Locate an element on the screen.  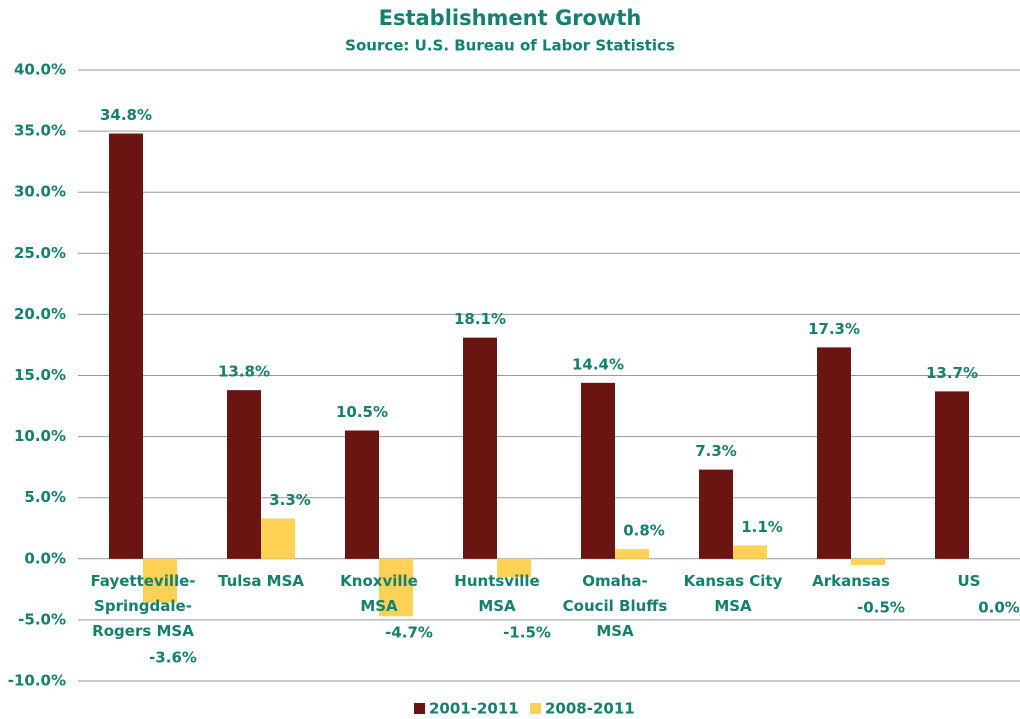
legend-label: 2008-2011 is located at coordinates (590, 709).